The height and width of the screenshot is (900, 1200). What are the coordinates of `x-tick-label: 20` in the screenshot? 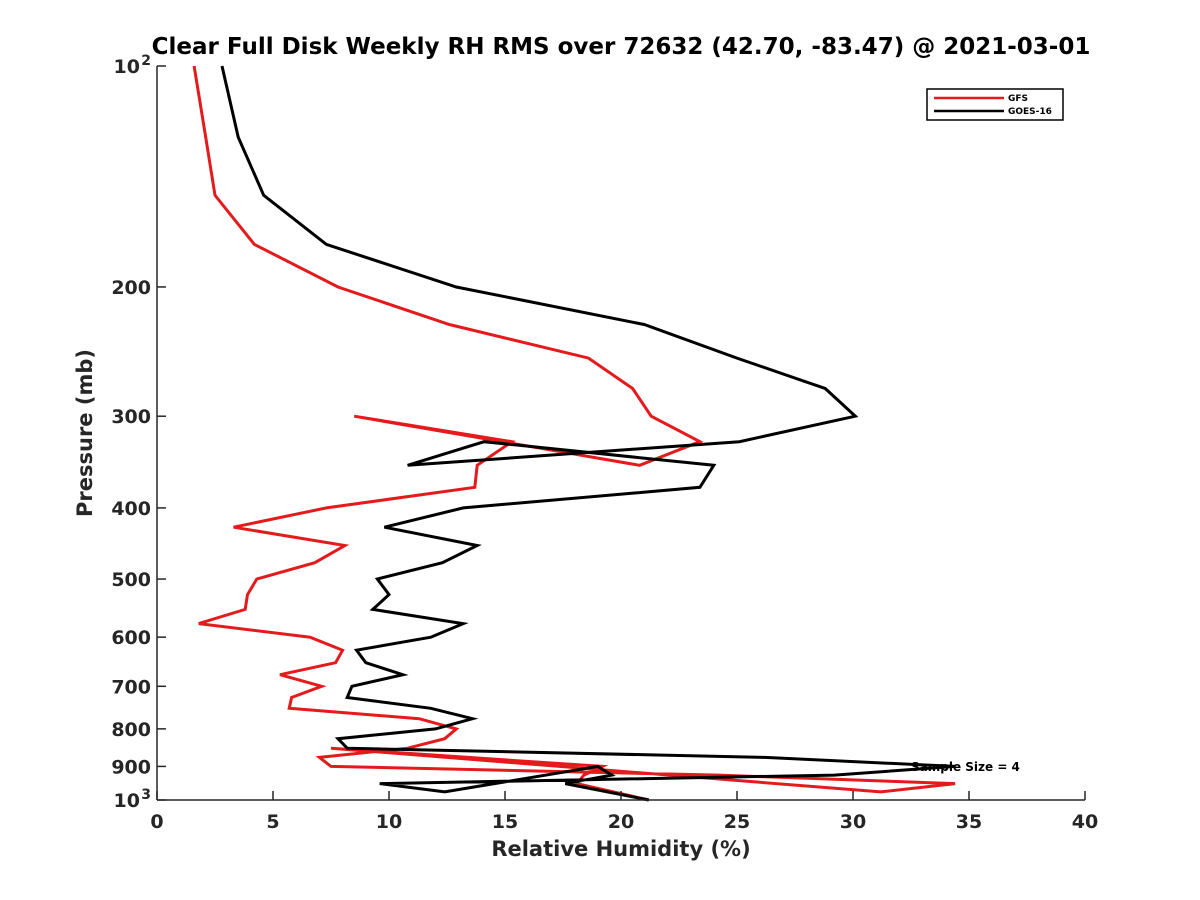 It's located at (621, 822).